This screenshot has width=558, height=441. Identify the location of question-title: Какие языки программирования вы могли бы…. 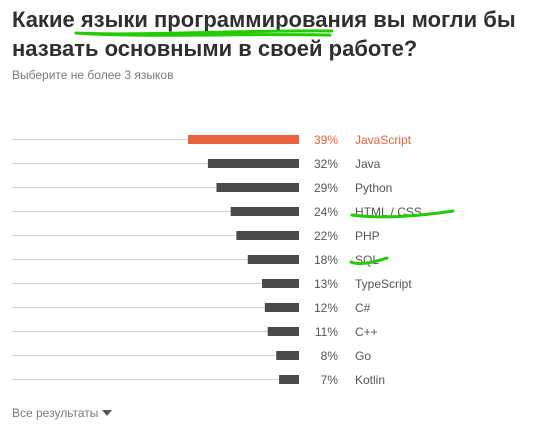
(264, 34).